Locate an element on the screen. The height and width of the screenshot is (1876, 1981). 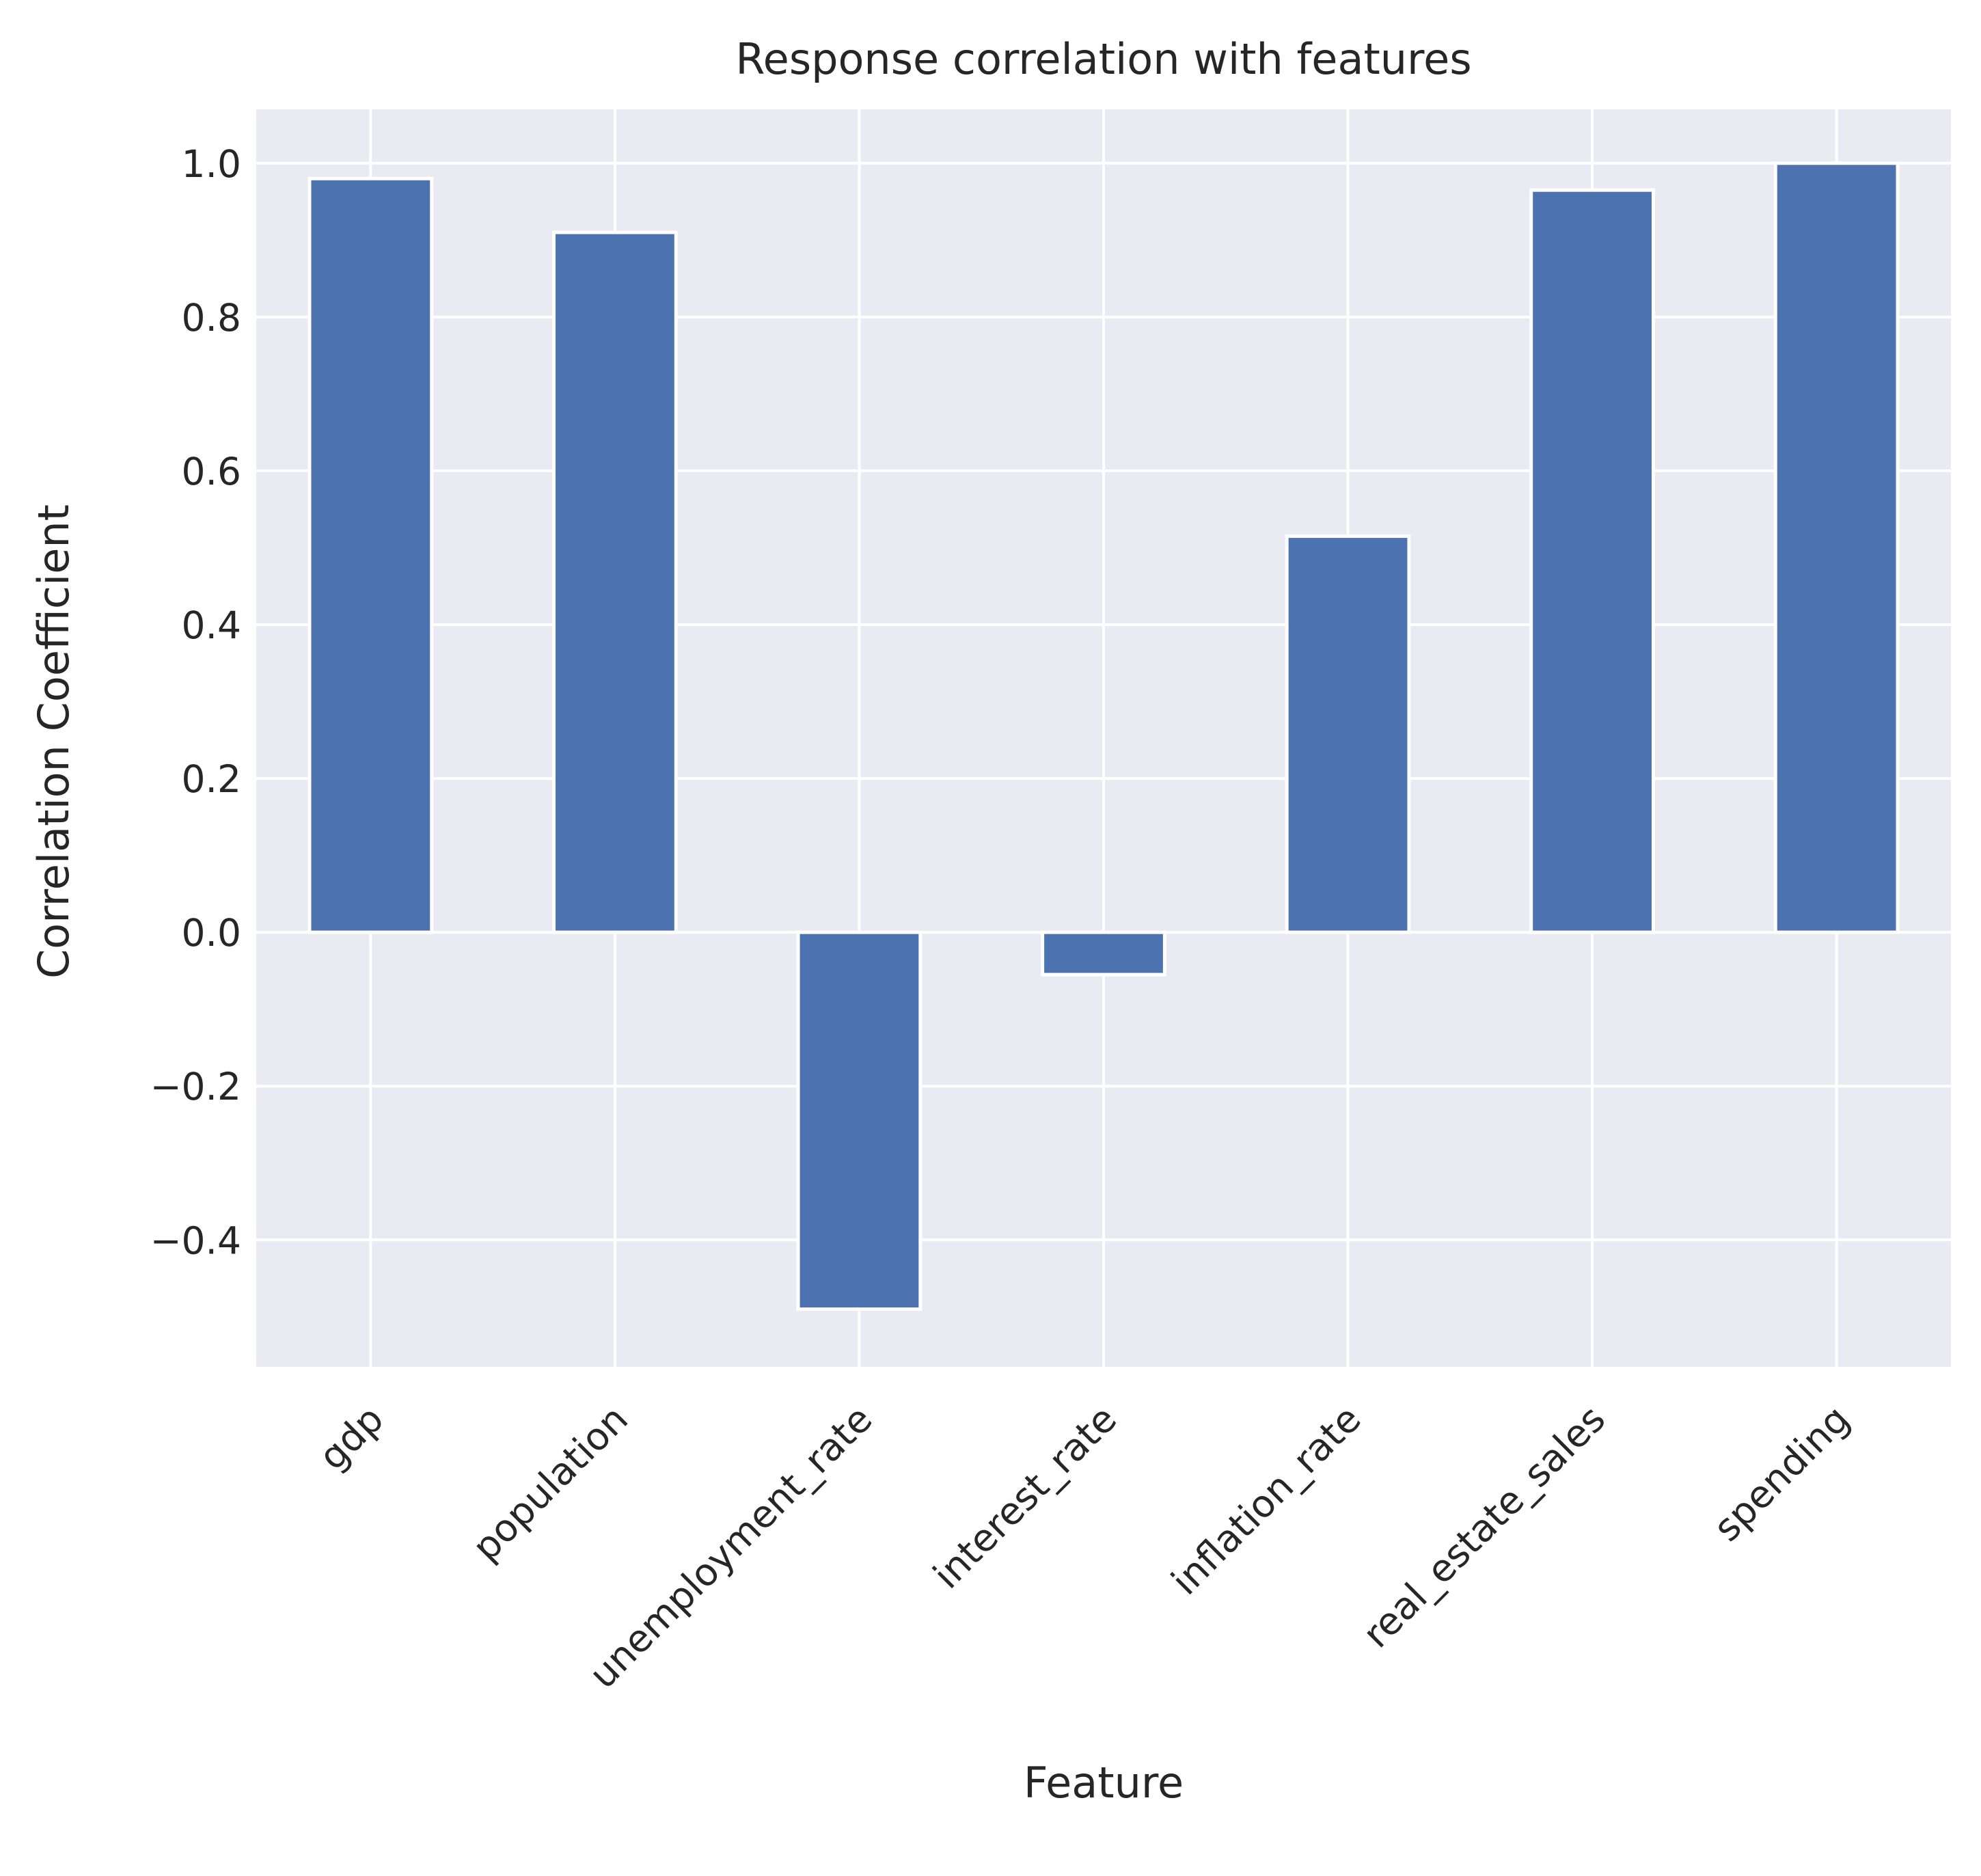
bar-interest_rate is located at coordinates (1103, 953).